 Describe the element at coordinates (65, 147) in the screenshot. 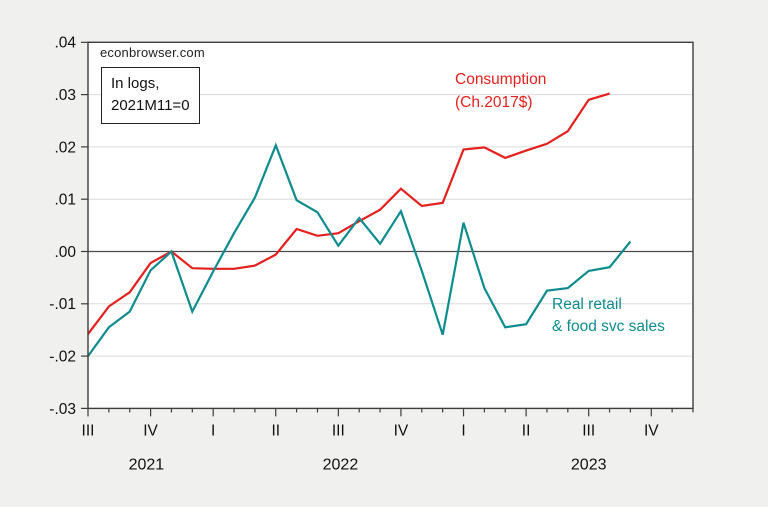

I see `y-tick-label: .02` at that location.